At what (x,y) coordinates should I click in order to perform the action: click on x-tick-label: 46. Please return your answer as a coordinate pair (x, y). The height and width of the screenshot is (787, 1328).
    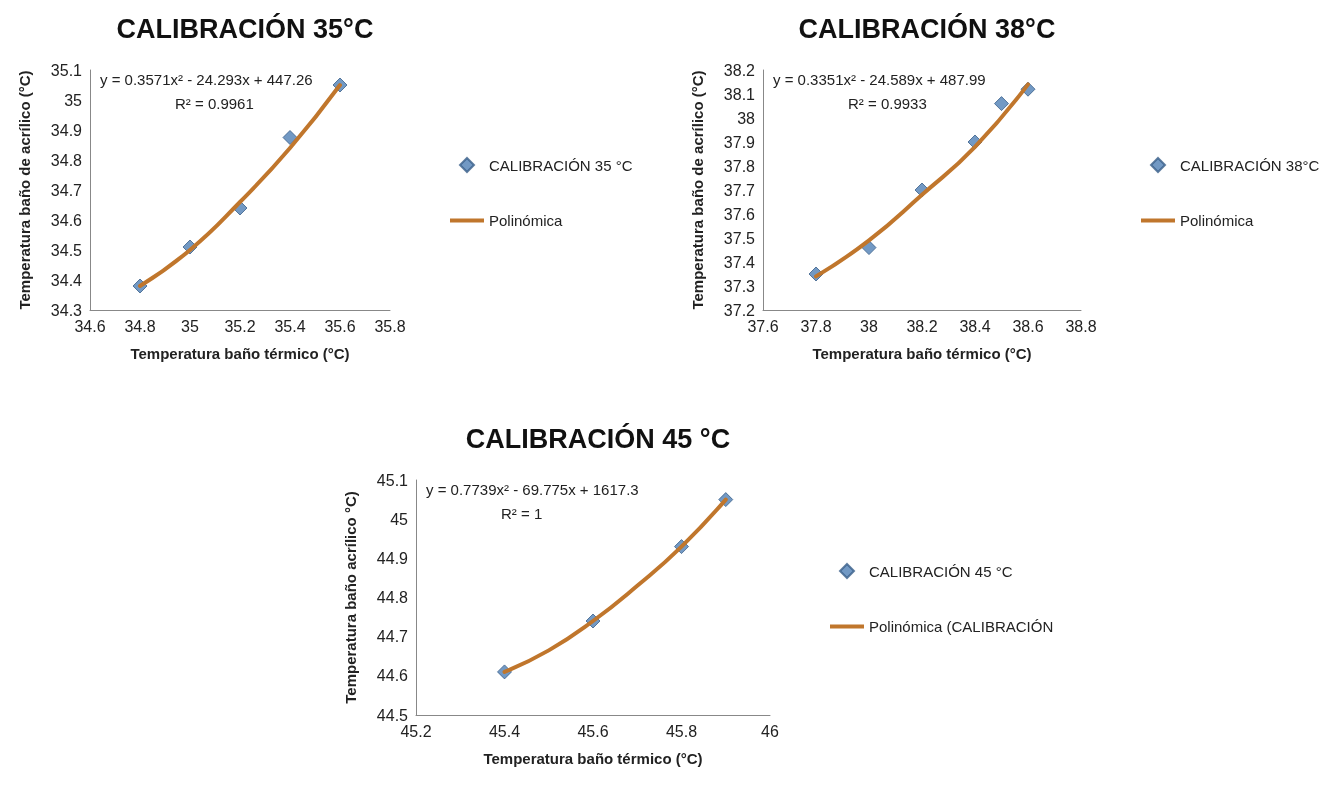
    Looking at the image, I should click on (770, 731).